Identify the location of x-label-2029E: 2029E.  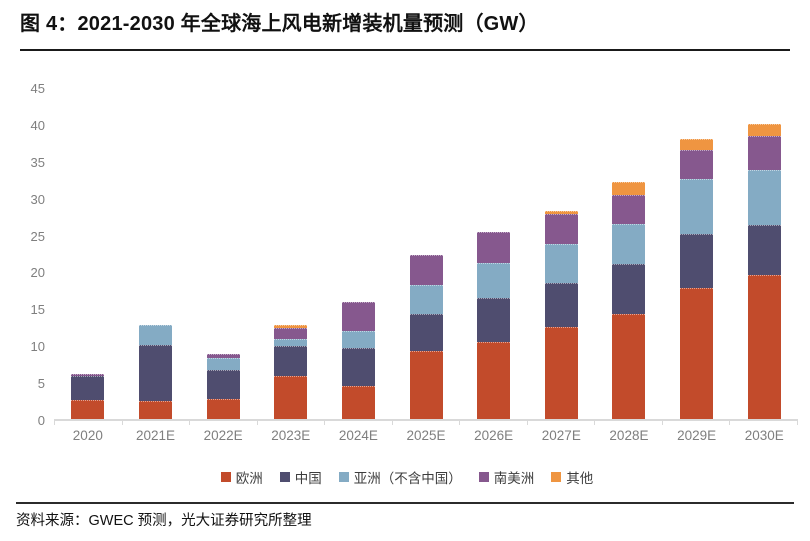
(697, 435).